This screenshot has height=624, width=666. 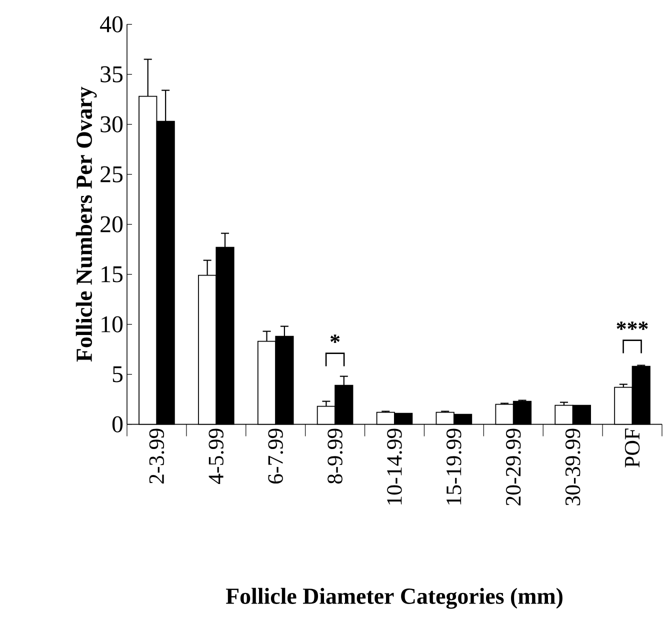 I want to click on y-tick-label: 40, so click(x=111, y=24).